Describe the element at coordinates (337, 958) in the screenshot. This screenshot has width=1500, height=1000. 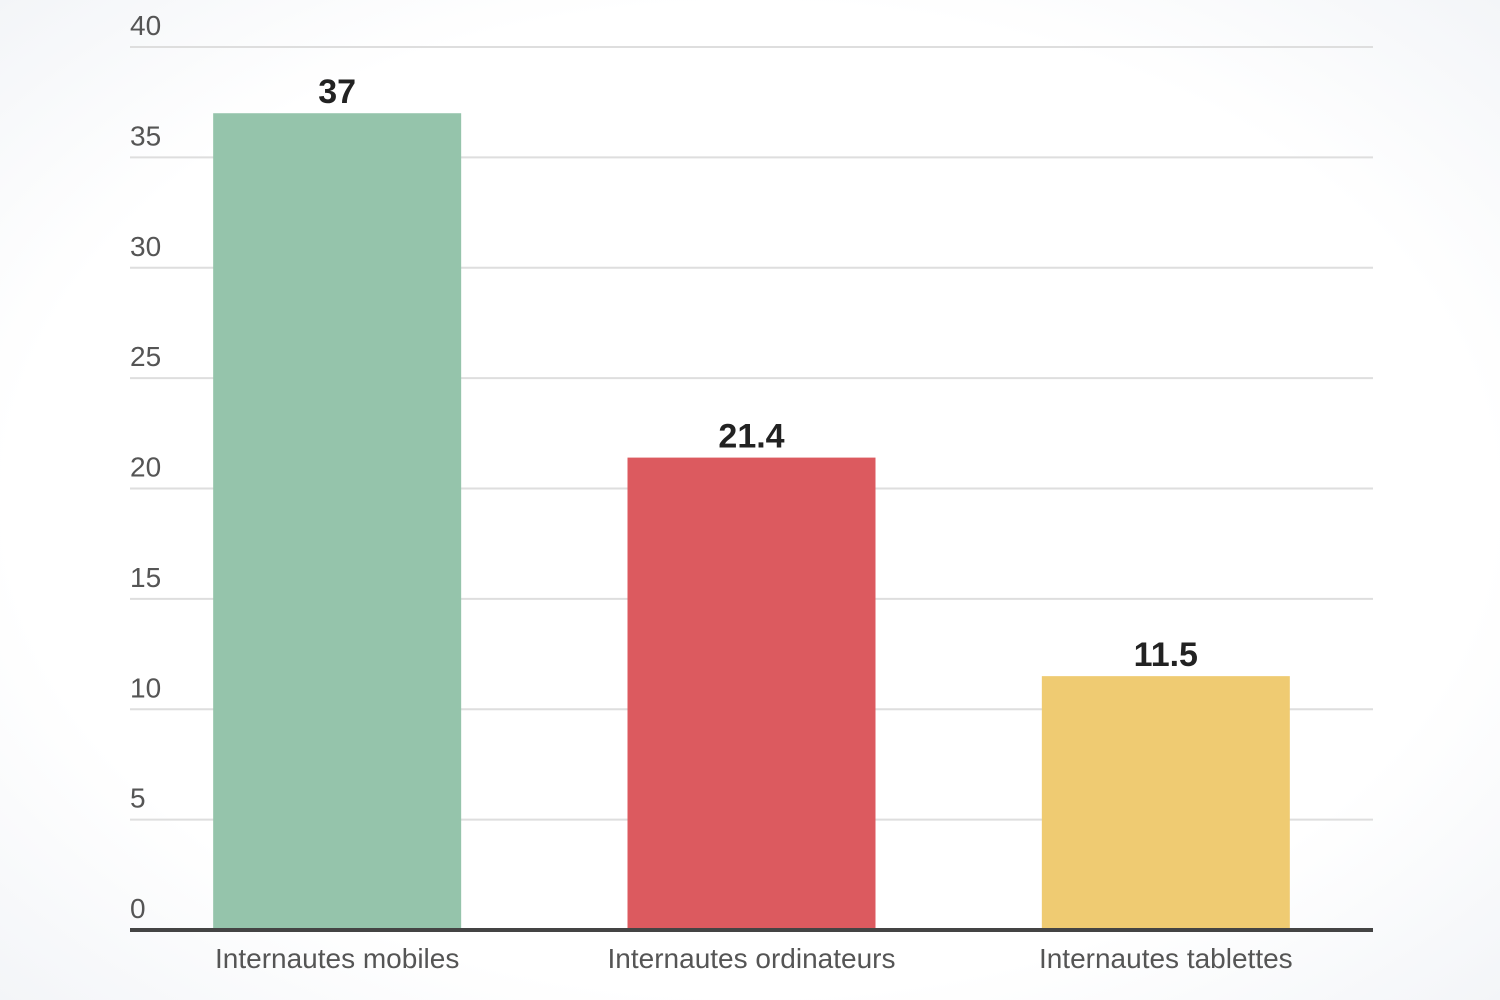
I see `x-tick-label: Internautes mobiles` at that location.